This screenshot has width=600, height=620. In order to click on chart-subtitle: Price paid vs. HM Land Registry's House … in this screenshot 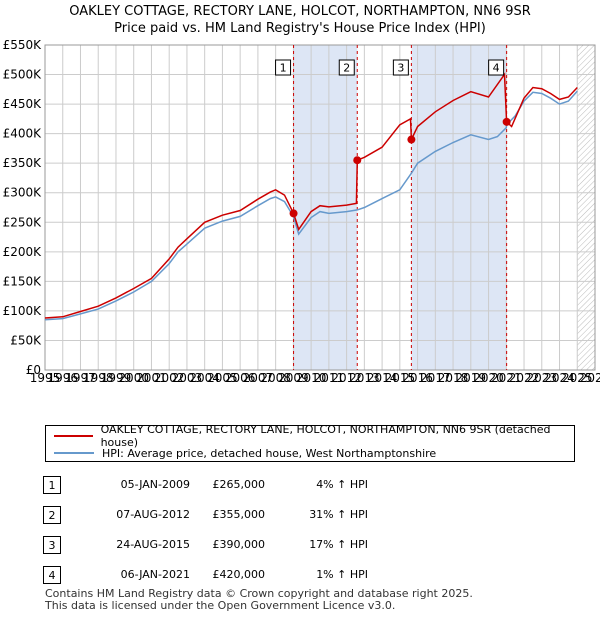, I will do `click(300, 28)`.